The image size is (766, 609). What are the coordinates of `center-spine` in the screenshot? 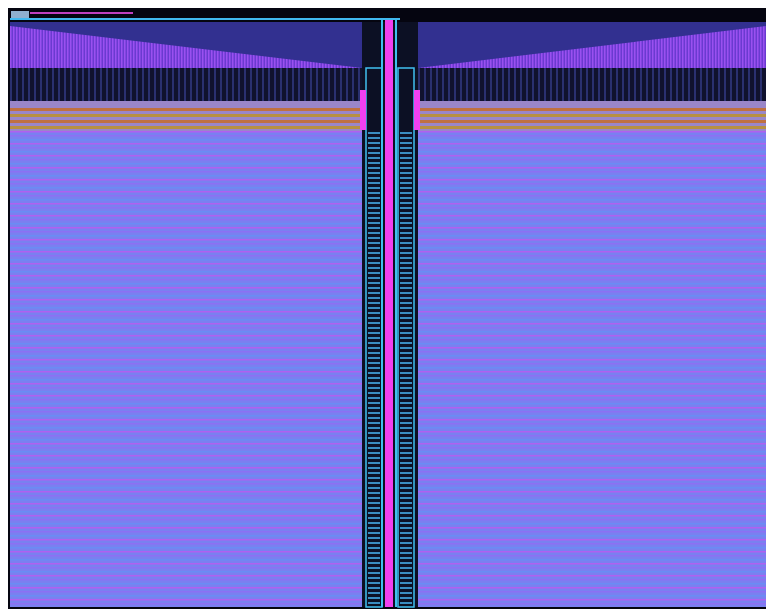 It's located at (389, 313).